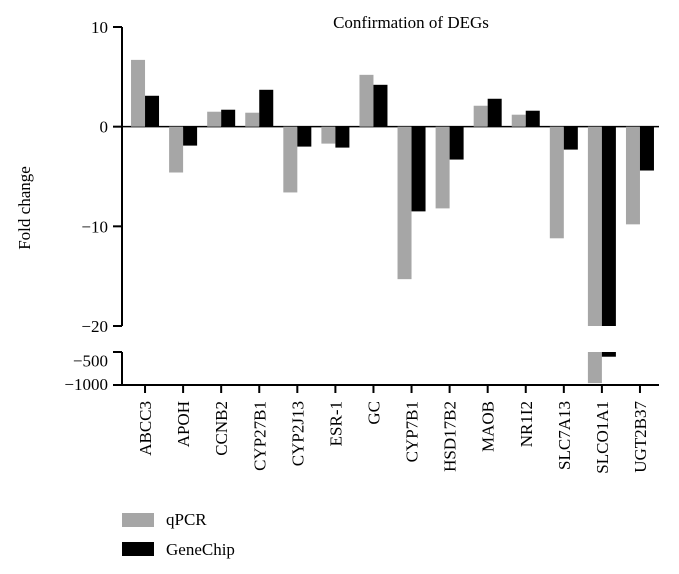 The image size is (679, 574). Describe the element at coordinates (183, 424) in the screenshot. I see `x-tick-label: APOH` at that location.